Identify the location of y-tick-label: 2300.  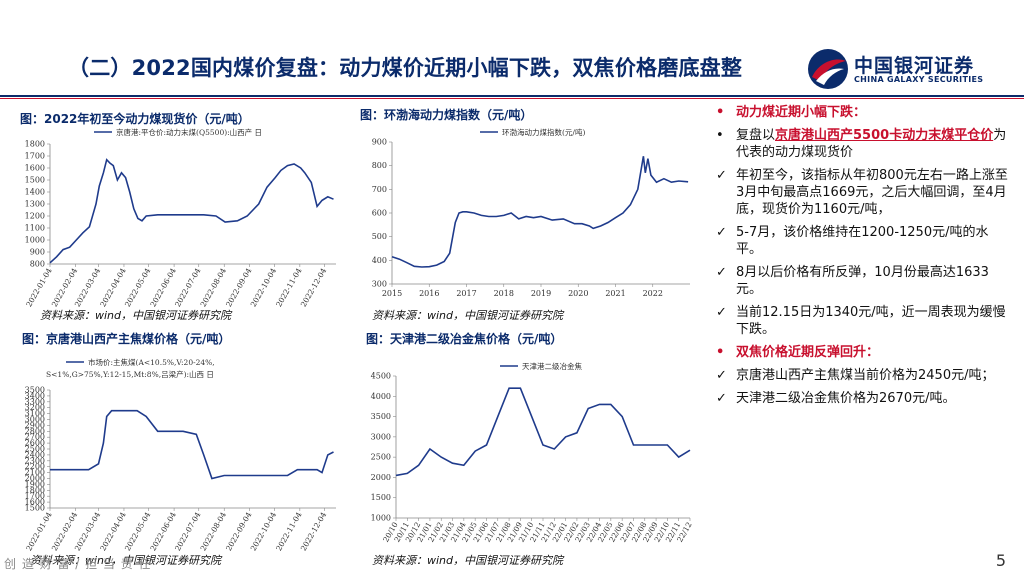
(35, 460).